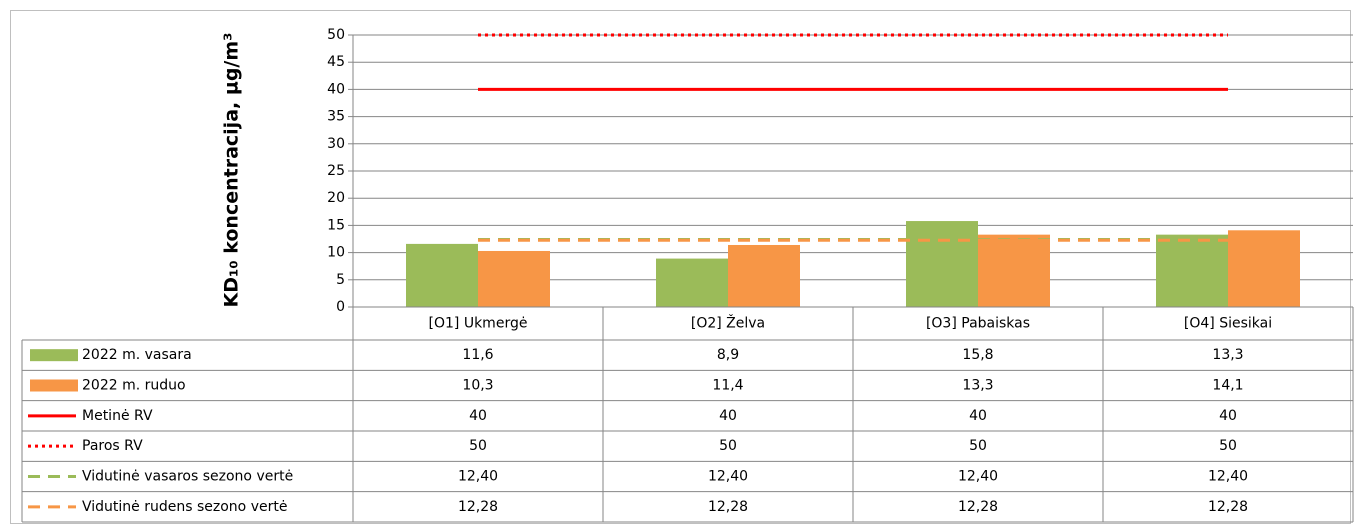 The image size is (1359, 526). Describe the element at coordinates (336, 225) in the screenshot. I see `y-tick-label: 15` at that location.